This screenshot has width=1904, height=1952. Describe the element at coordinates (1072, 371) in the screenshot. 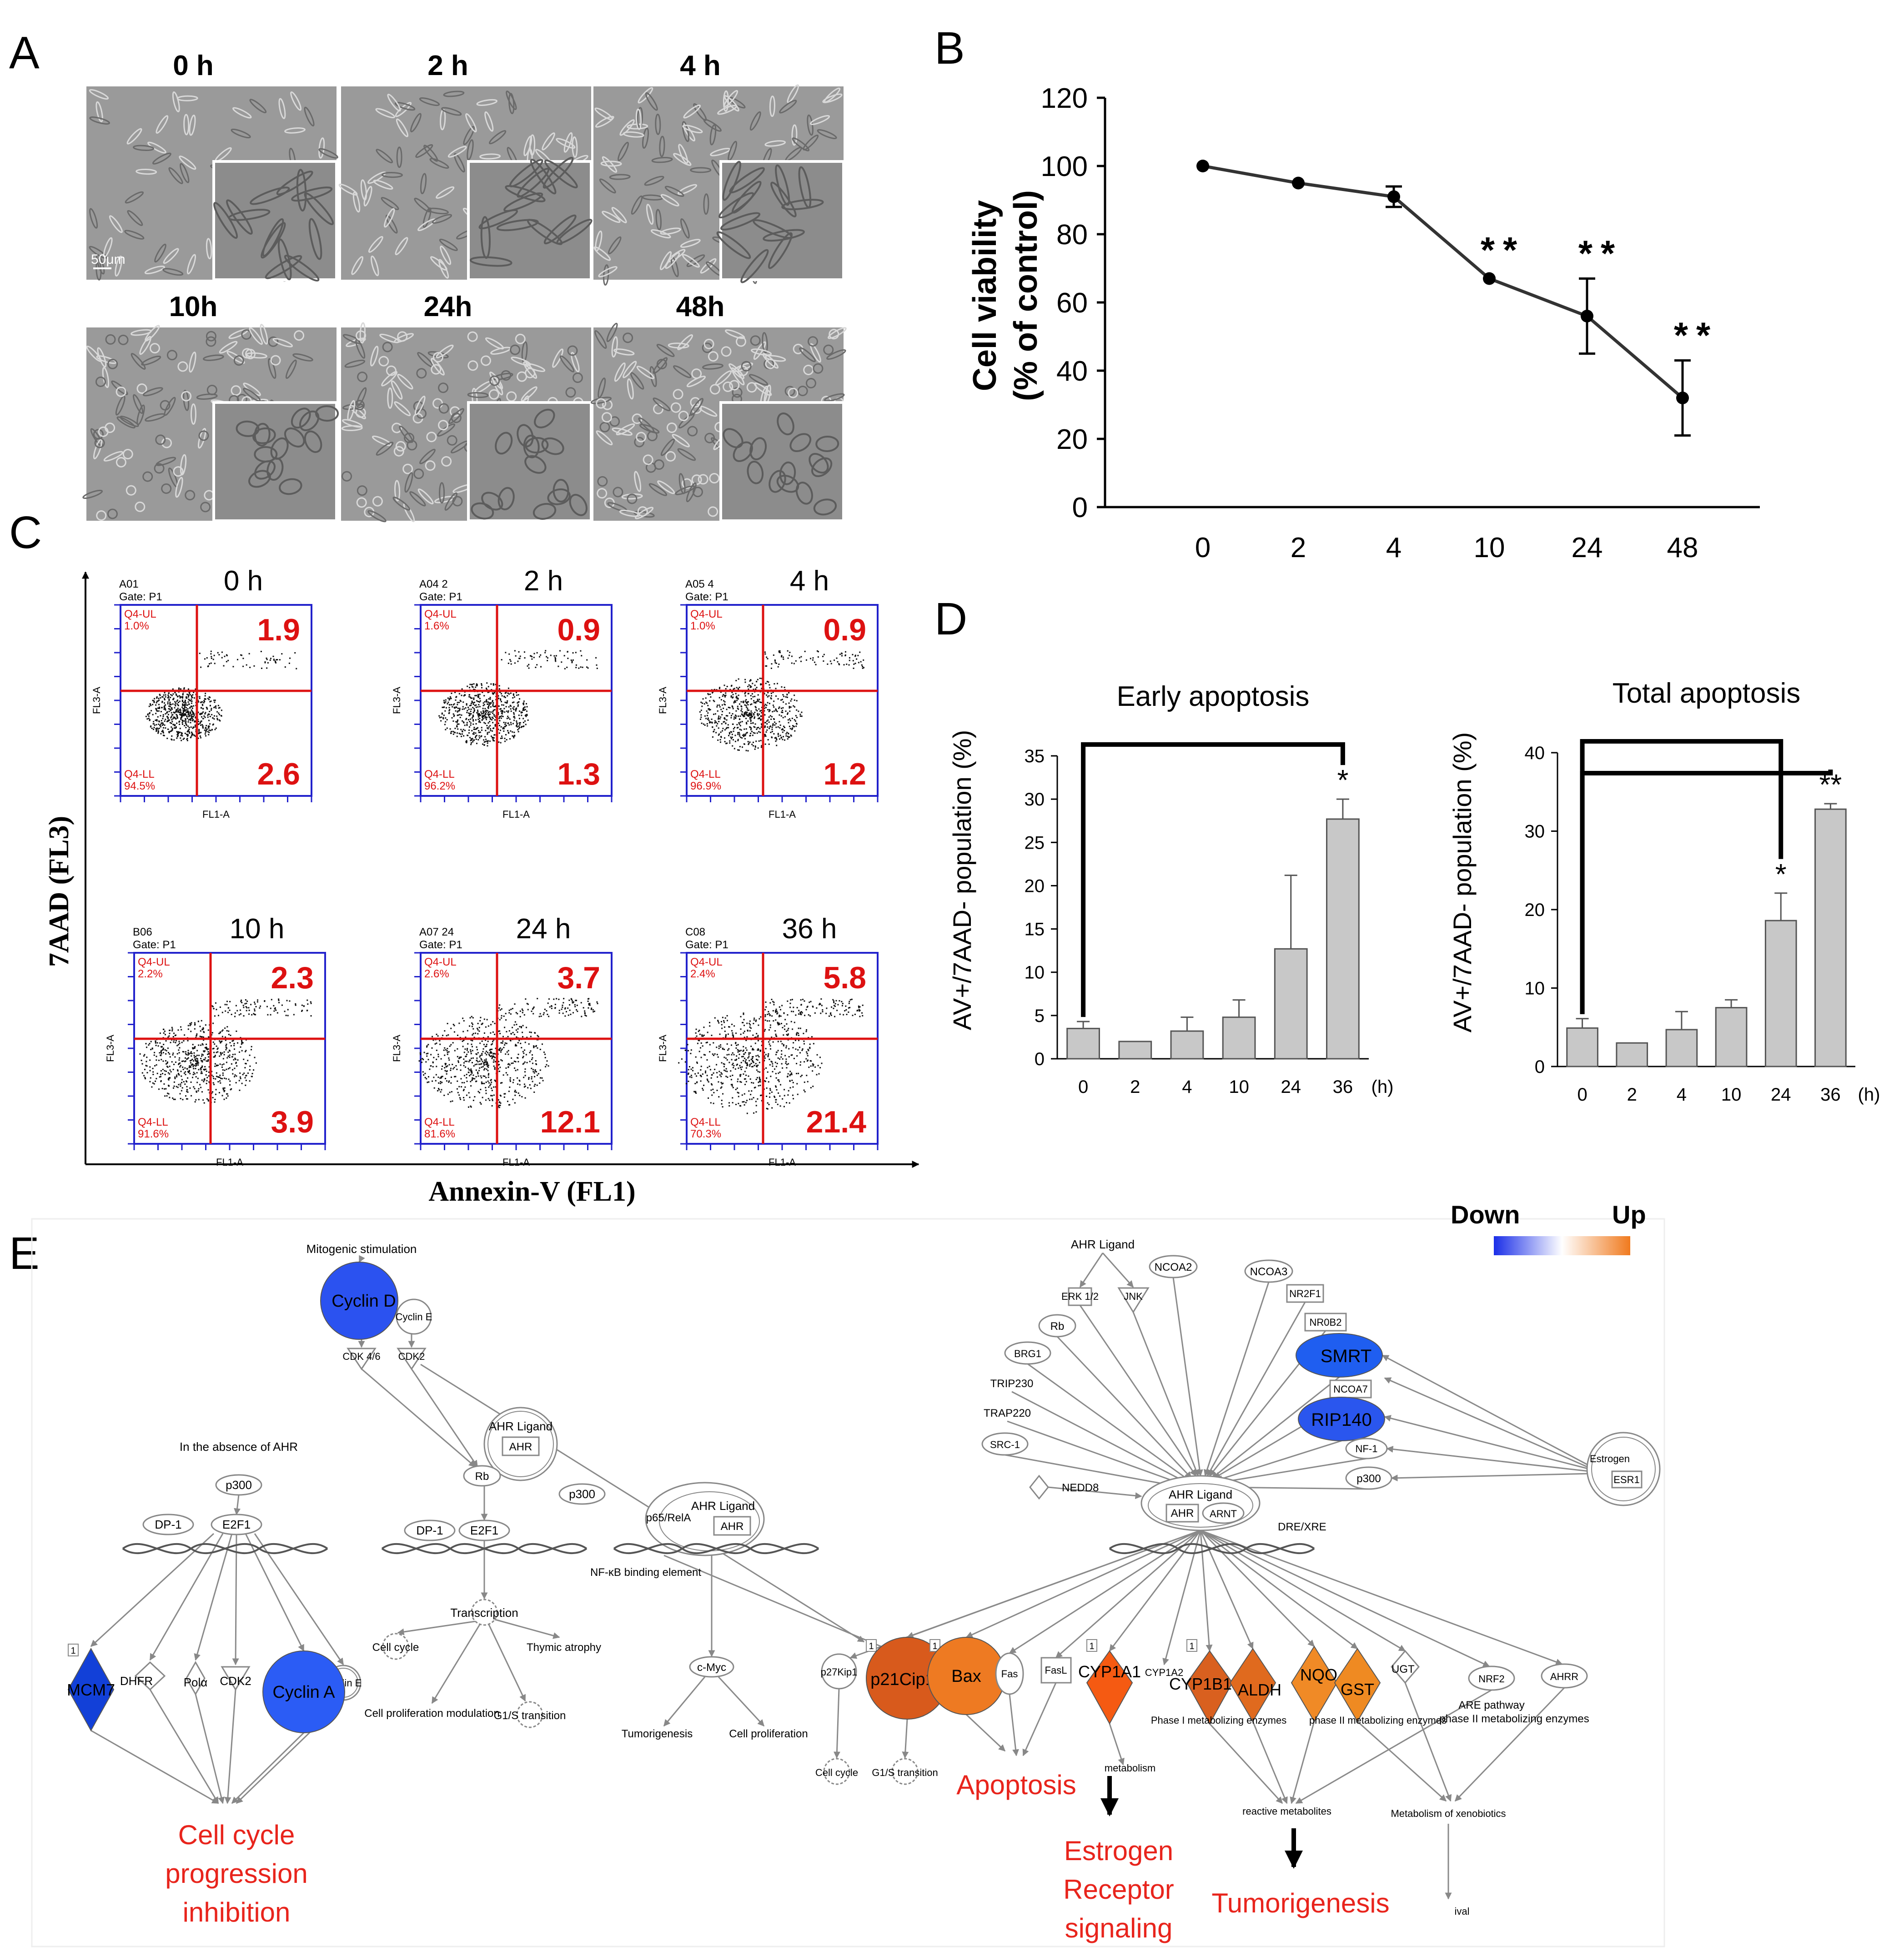

I see `b-y-tick-label: 40` at that location.